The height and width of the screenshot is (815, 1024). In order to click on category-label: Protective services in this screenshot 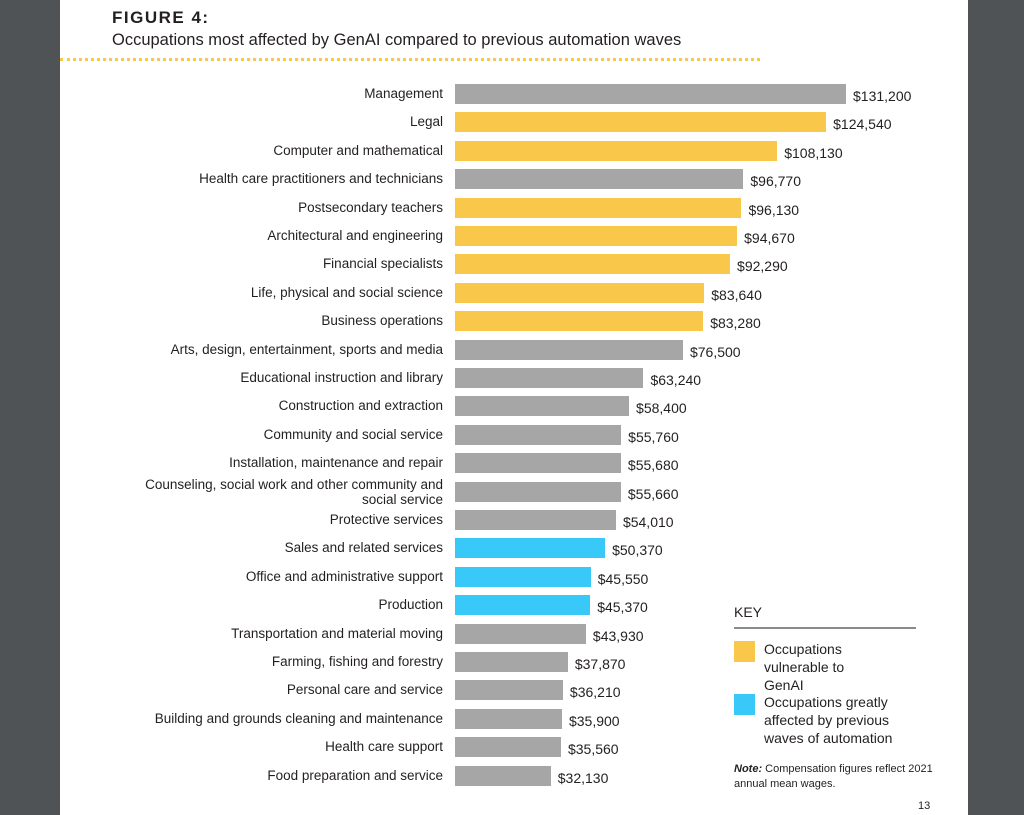, I will do `click(386, 519)`.